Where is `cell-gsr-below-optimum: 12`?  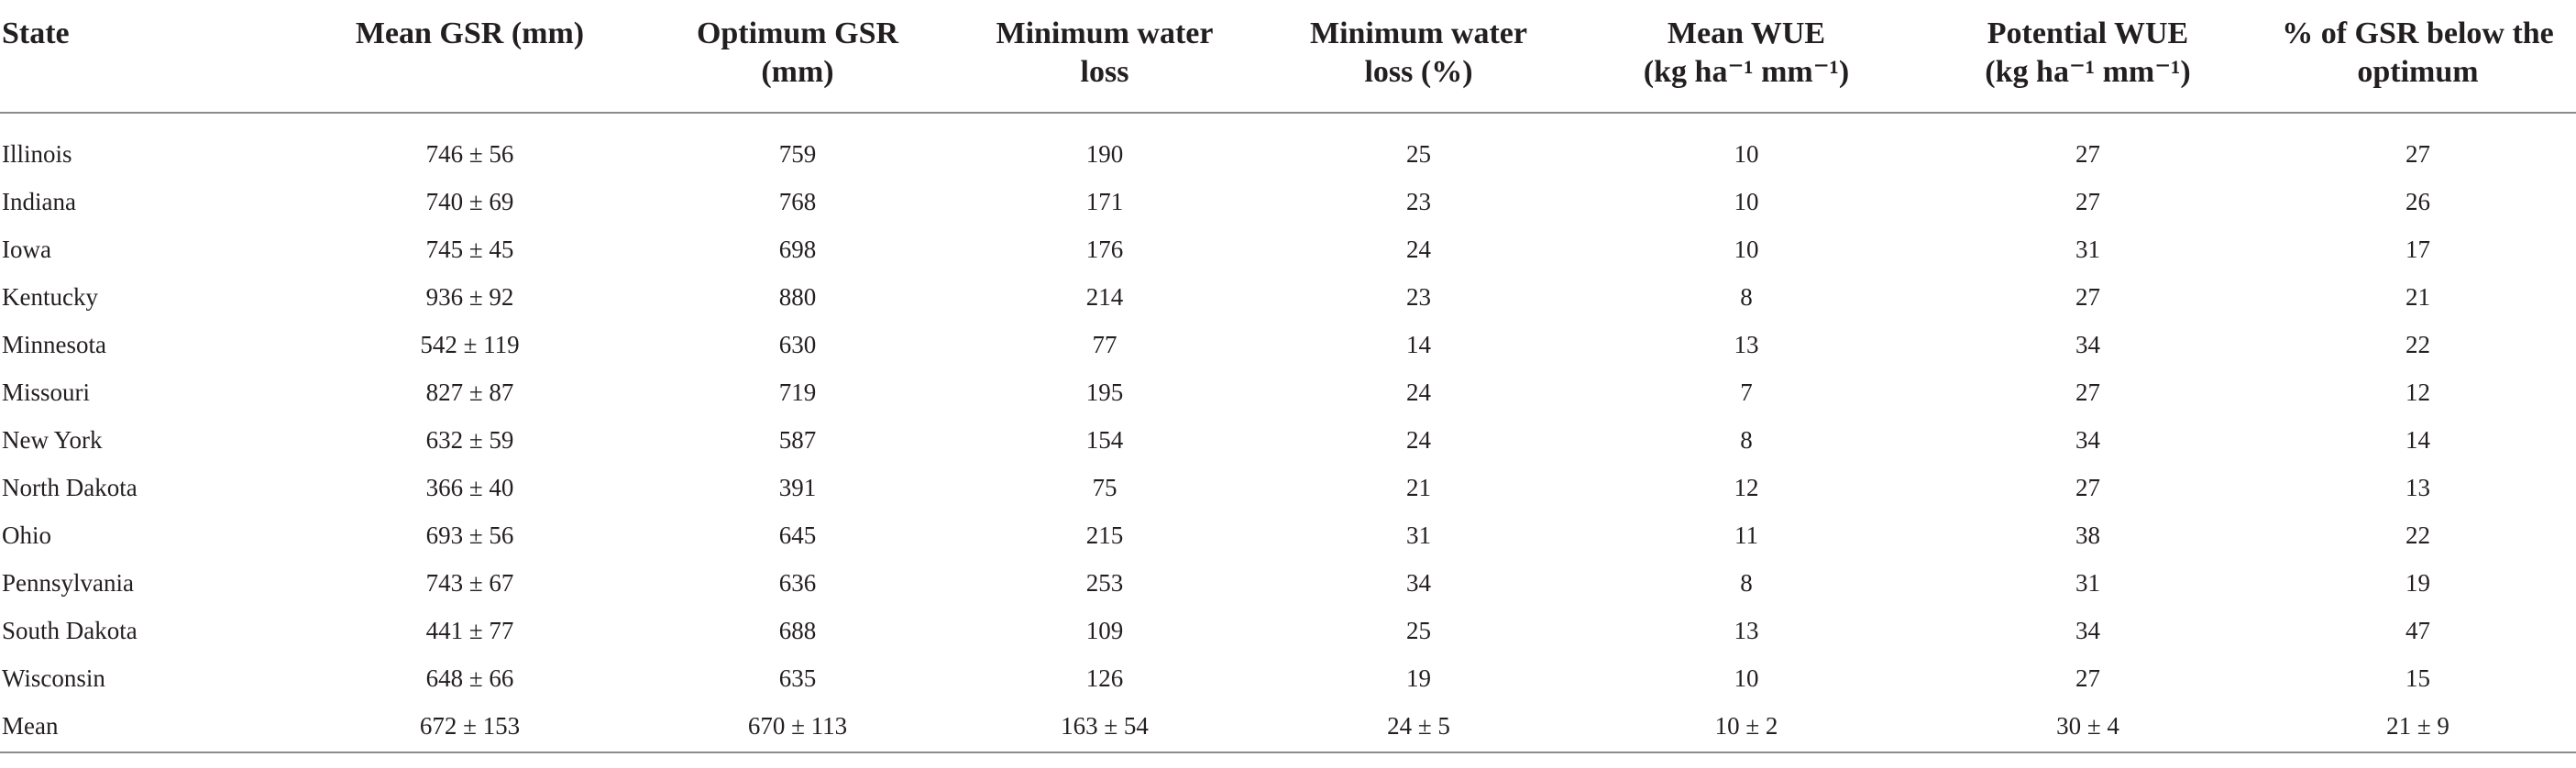 cell-gsr-below-optimum: 12 is located at coordinates (2418, 392).